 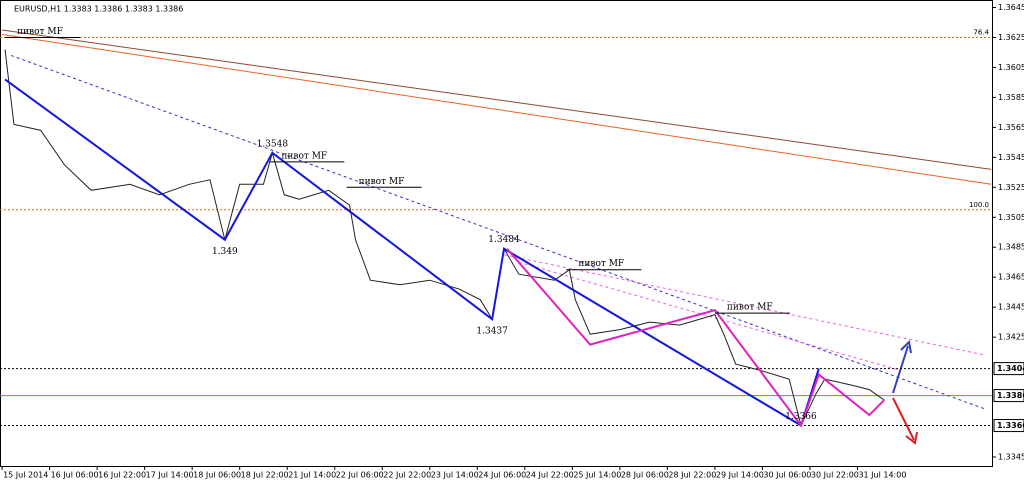 What do you see at coordinates (122, 475) in the screenshot?
I see `x-tick-label: 16 Jul 22:00` at bounding box center [122, 475].